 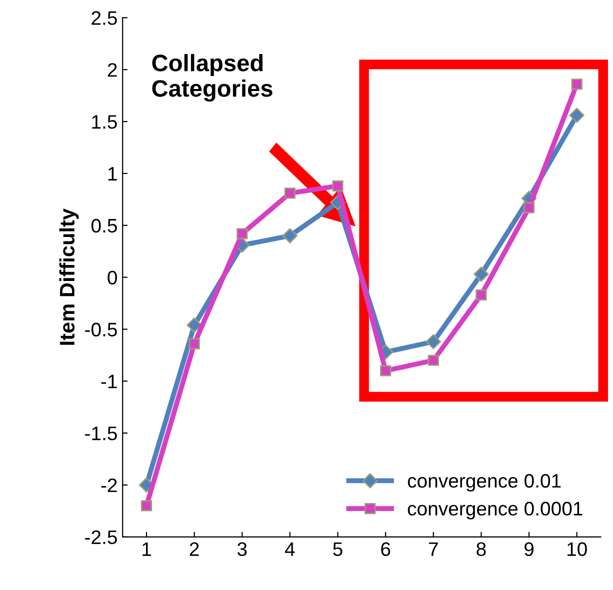 What do you see at coordinates (109, 485) in the screenshot?
I see `y-tick-label: -2` at bounding box center [109, 485].